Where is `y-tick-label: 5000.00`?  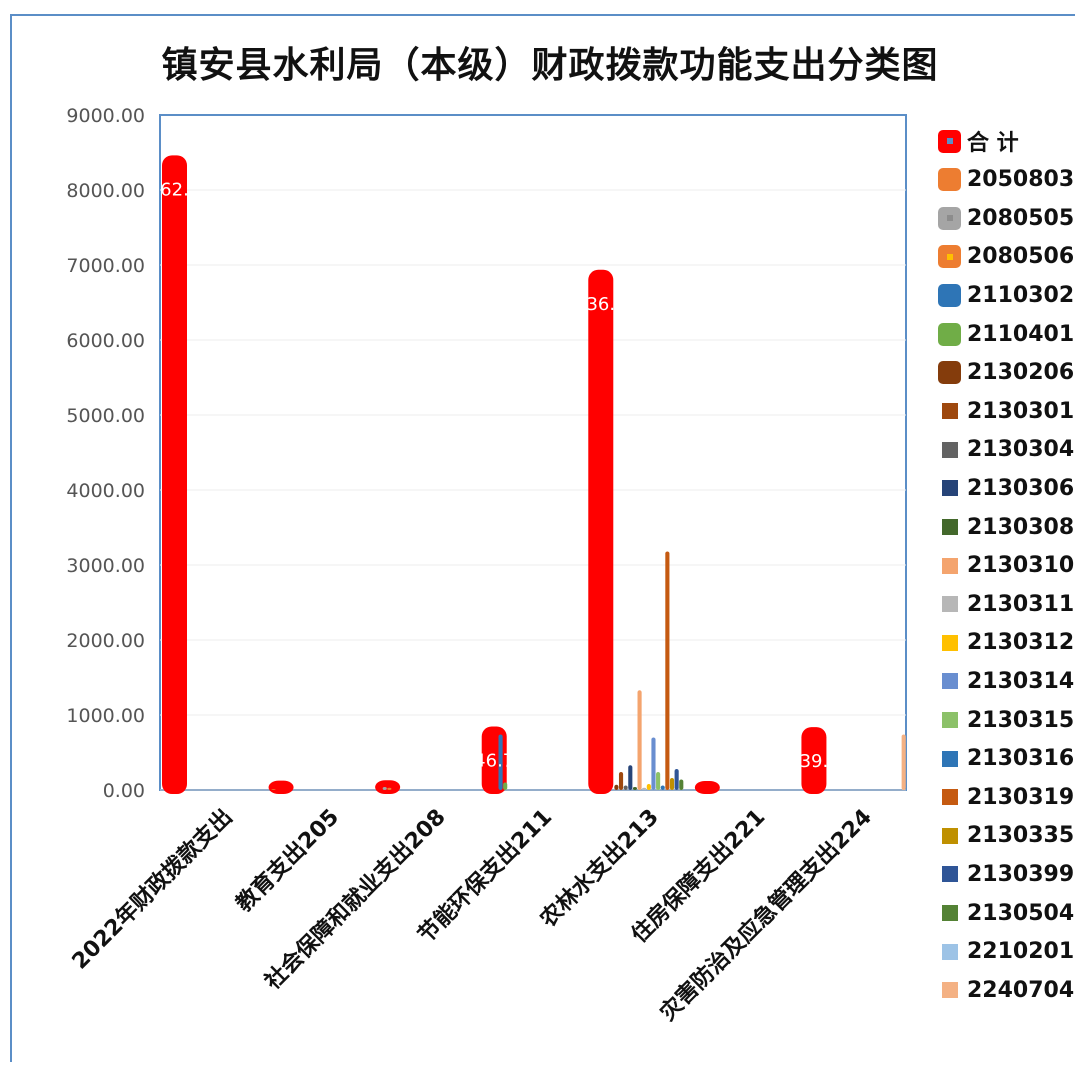
y-tick-label: 5000.00 is located at coordinates (105, 416).